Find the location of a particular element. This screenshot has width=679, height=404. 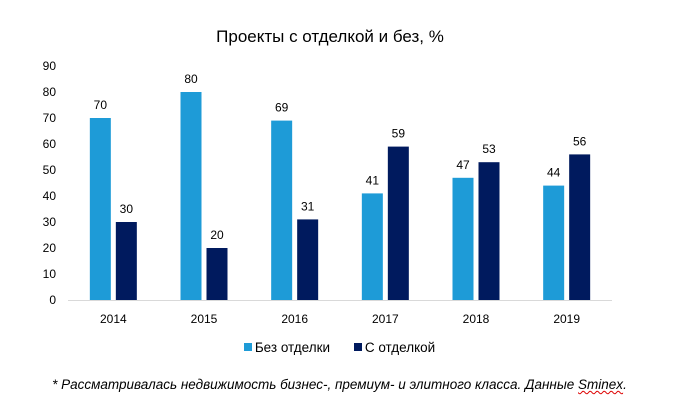

y-tick-label: 20 is located at coordinates (50, 248).